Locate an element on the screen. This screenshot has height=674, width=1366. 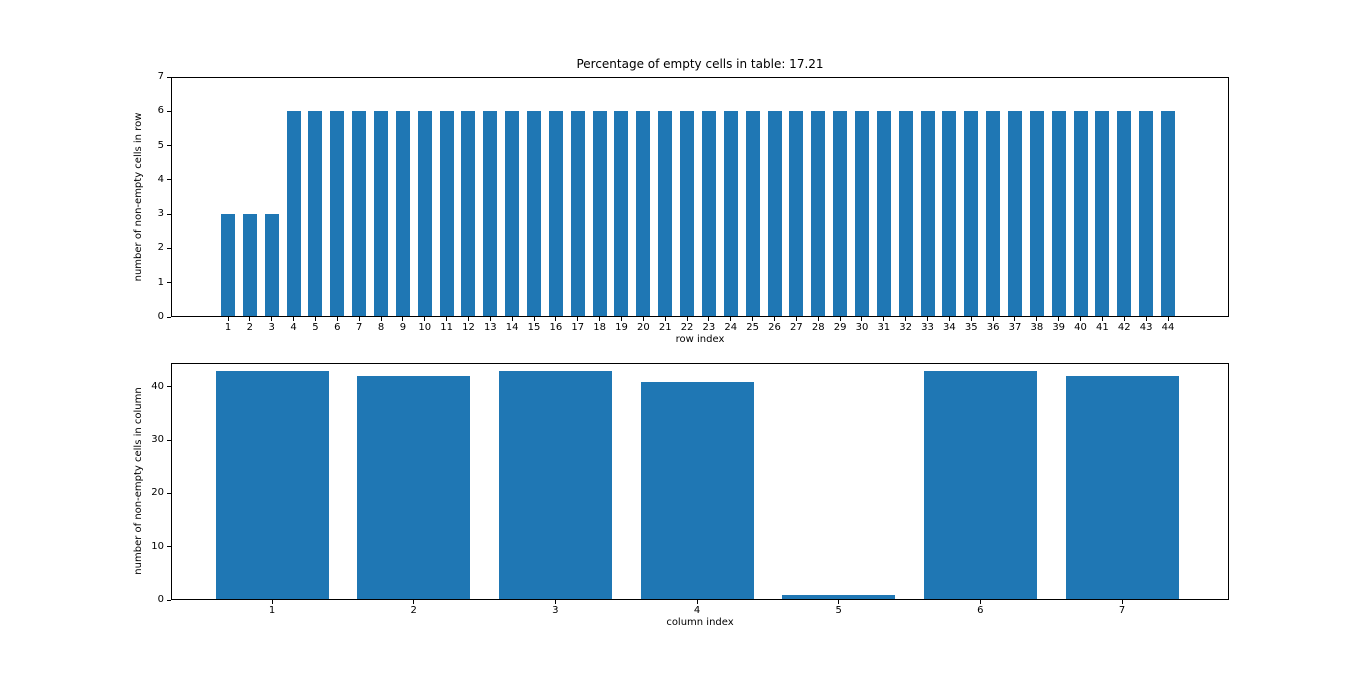
y-tick-label: 6 is located at coordinates (160, 111).